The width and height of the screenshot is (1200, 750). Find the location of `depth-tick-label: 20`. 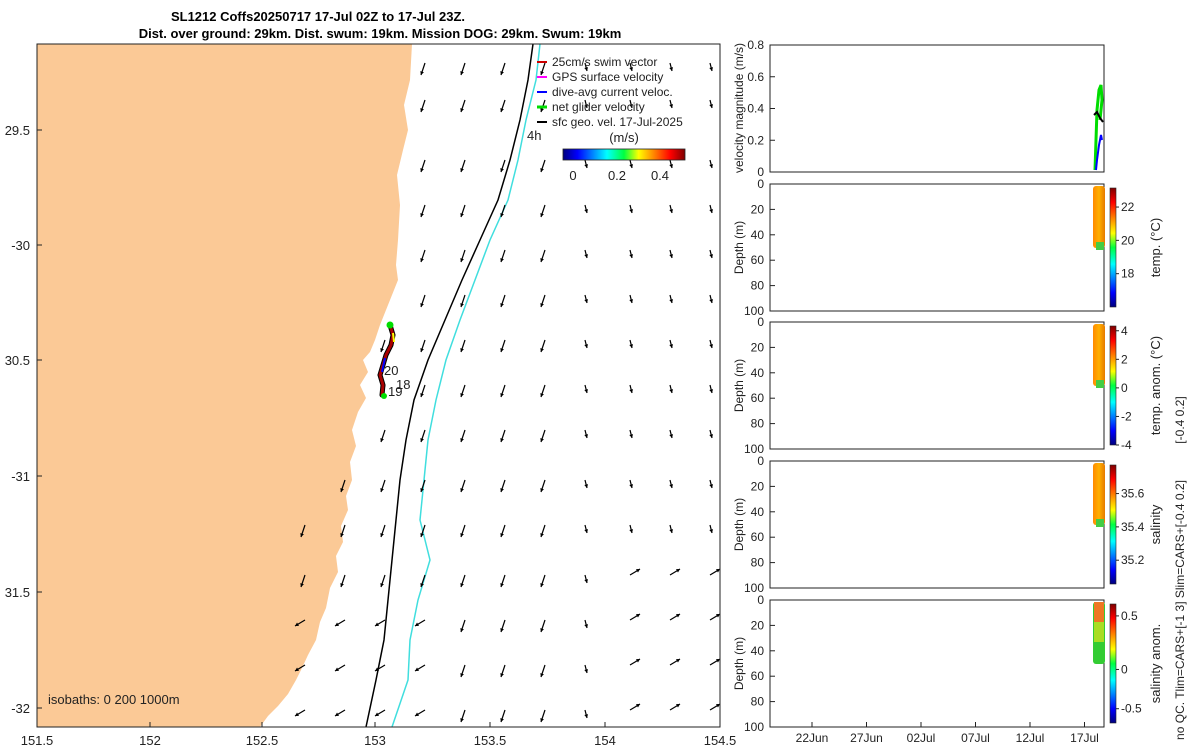

depth-tick-label: 20 is located at coordinates (758, 347).